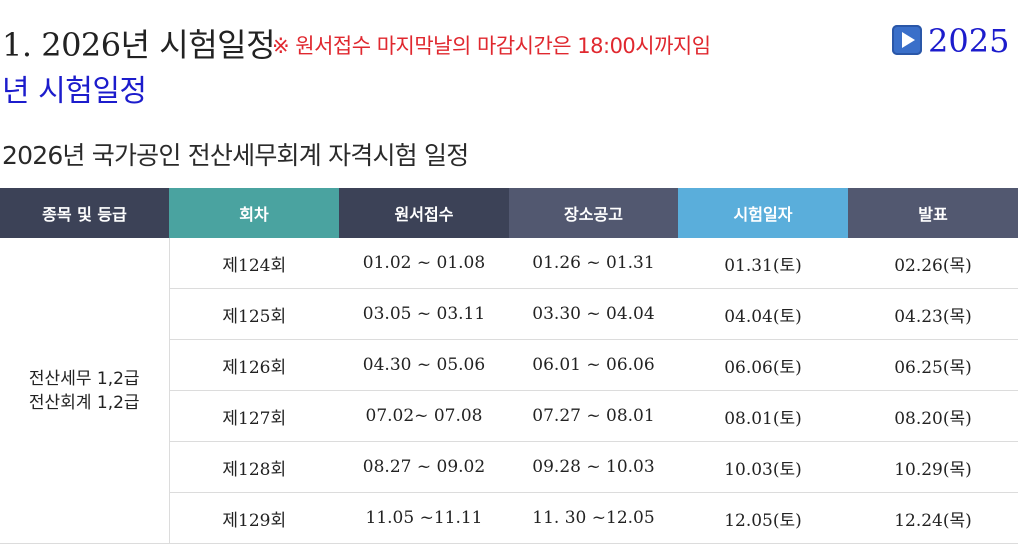 The height and width of the screenshot is (548, 1024). Describe the element at coordinates (85, 391) in the screenshot. I see `grade-cell: 전산세무 1,2급 전산회계 1,2급` at that location.